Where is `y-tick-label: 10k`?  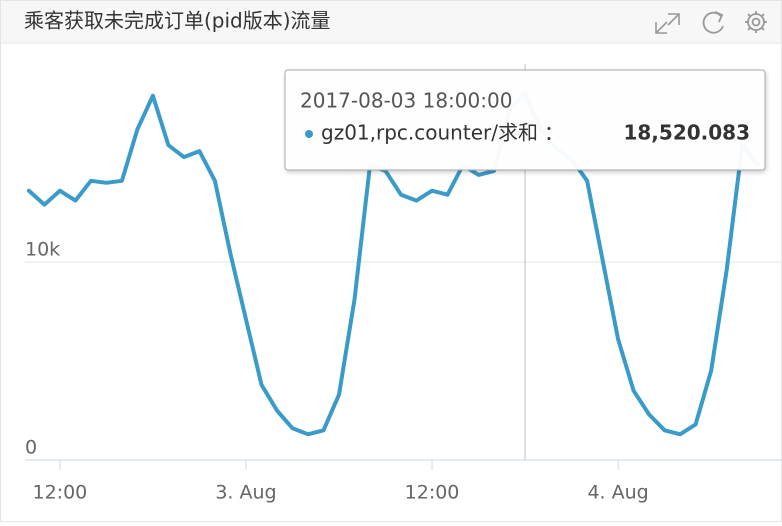 y-tick-label: 10k is located at coordinates (42, 250).